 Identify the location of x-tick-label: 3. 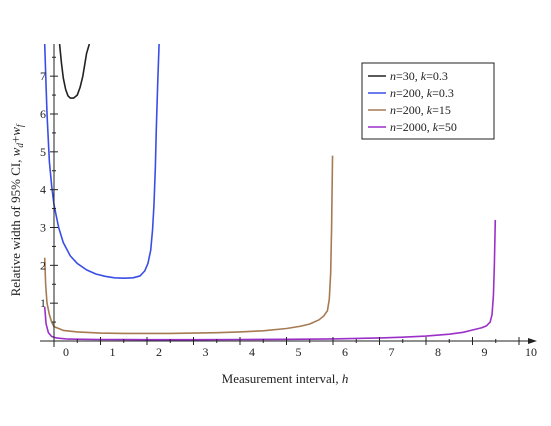
(206, 352).